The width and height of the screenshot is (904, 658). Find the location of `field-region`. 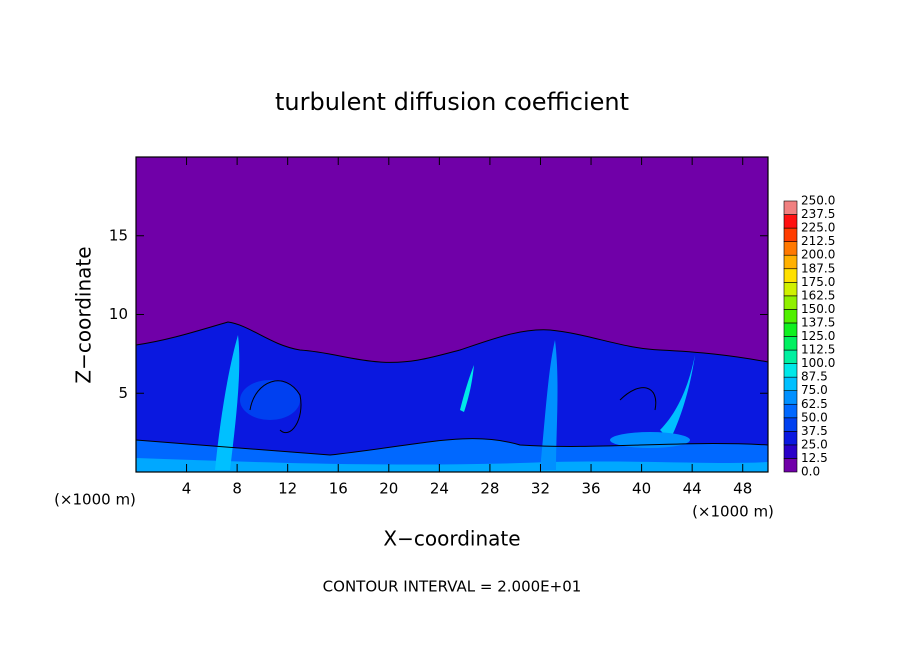

field-region is located at coordinates (452, 465).